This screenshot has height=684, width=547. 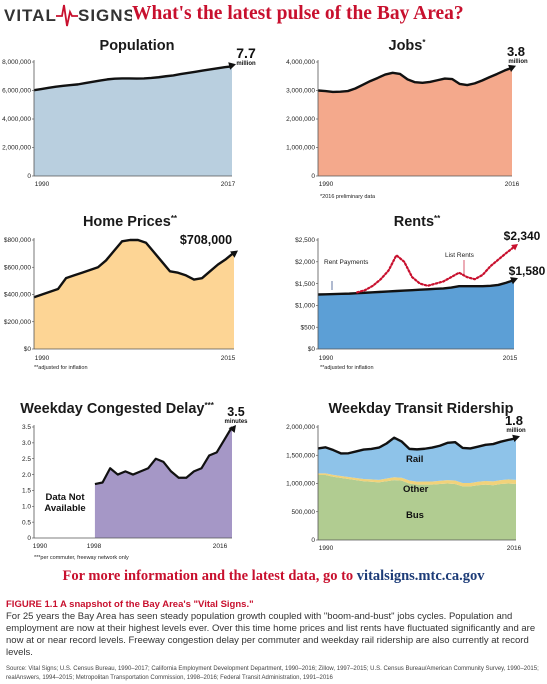 What do you see at coordinates (246, 53) in the screenshot?
I see `population-end-value: 7.7` at bounding box center [246, 53].